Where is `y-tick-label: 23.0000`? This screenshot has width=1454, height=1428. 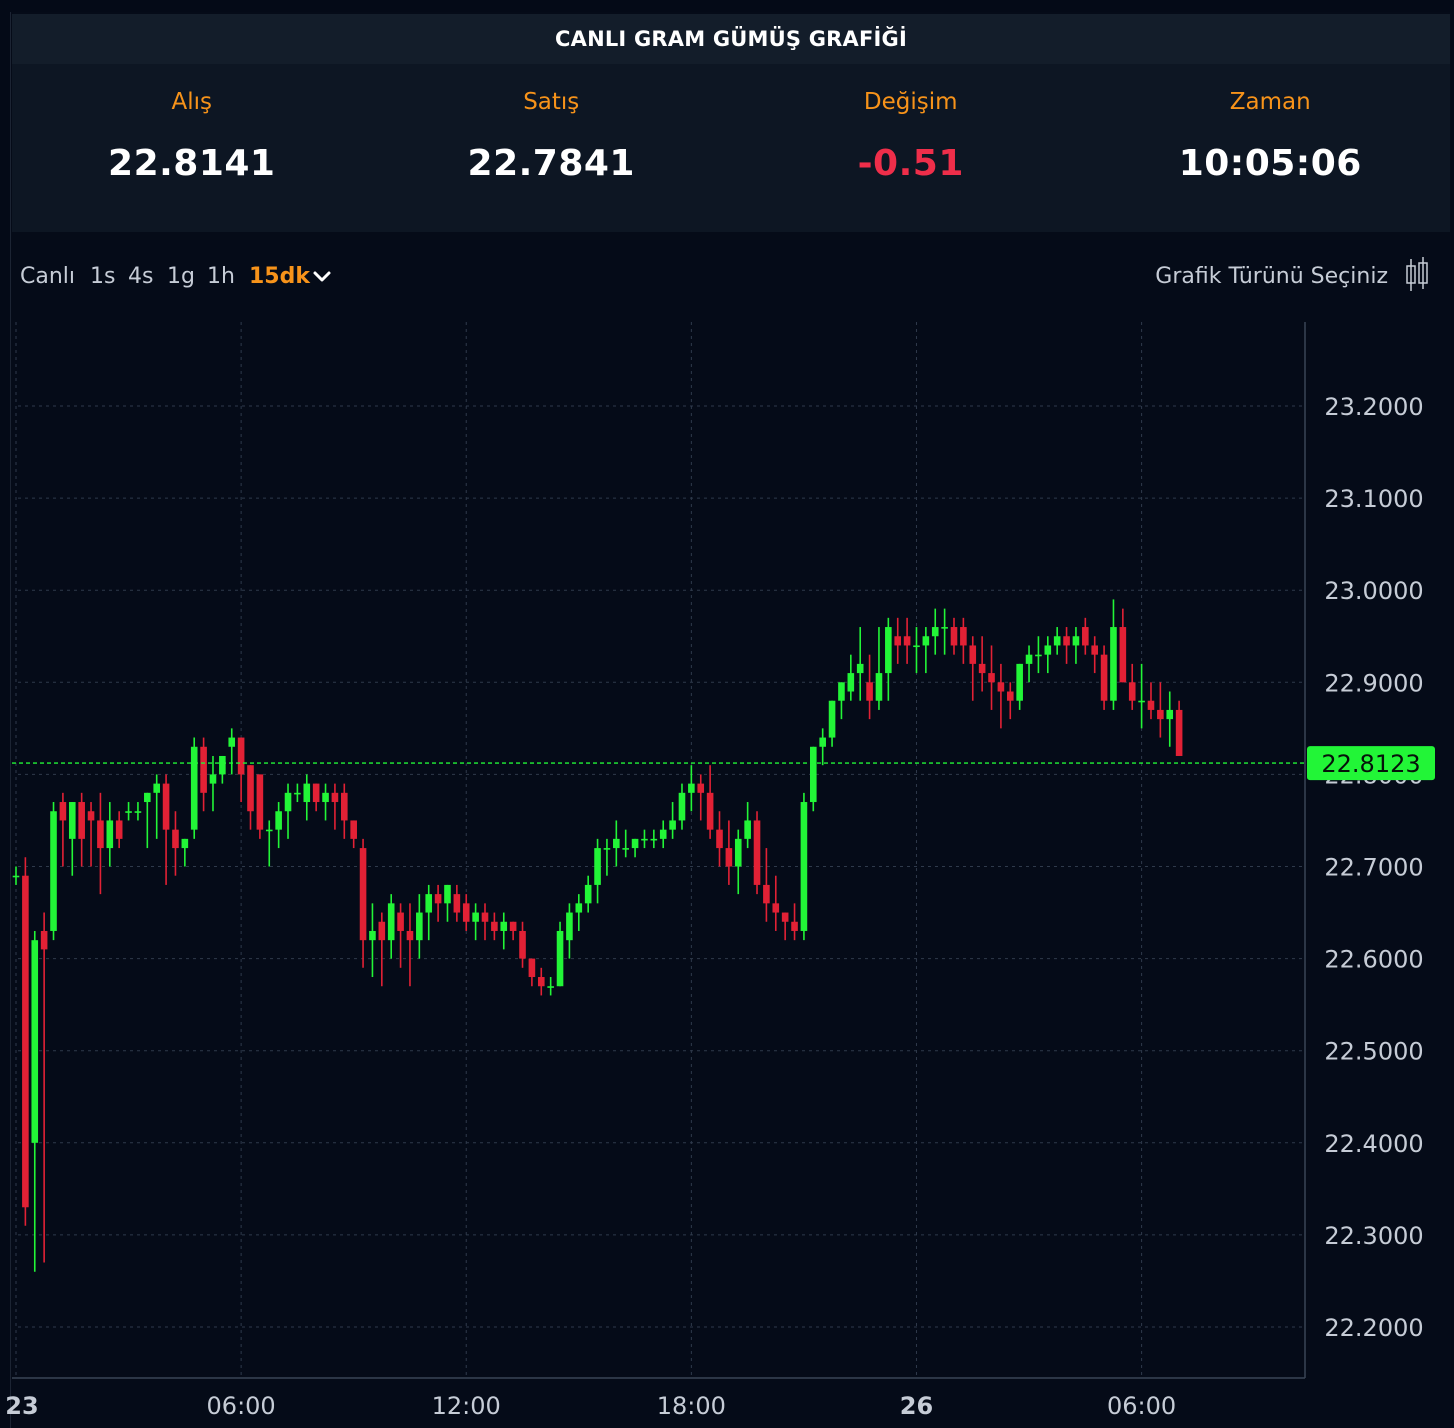 y-tick-label: 23.0000 is located at coordinates (1373, 591).